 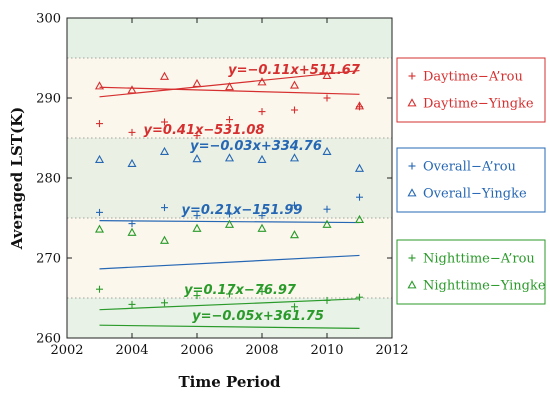 I want to click on x-tick-label: 2006, so click(x=196, y=350).